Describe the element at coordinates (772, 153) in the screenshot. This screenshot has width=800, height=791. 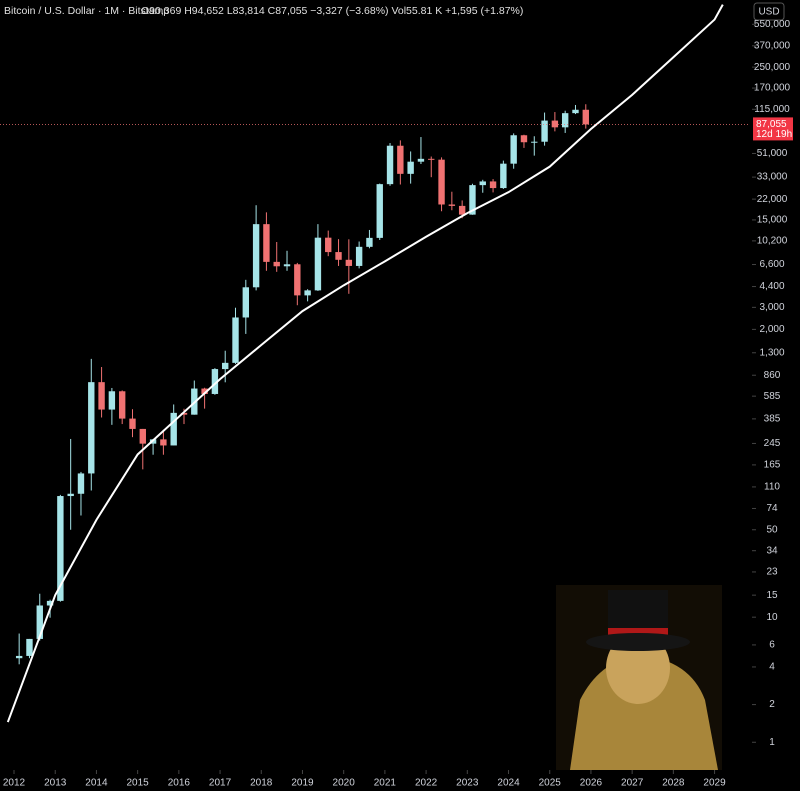
I see `y-tick-label: 51,000` at that location.